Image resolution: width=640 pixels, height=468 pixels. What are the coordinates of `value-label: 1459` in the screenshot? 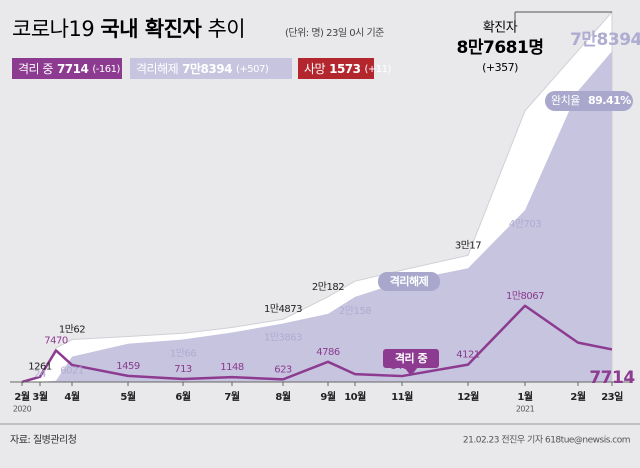 It's located at (128, 366).